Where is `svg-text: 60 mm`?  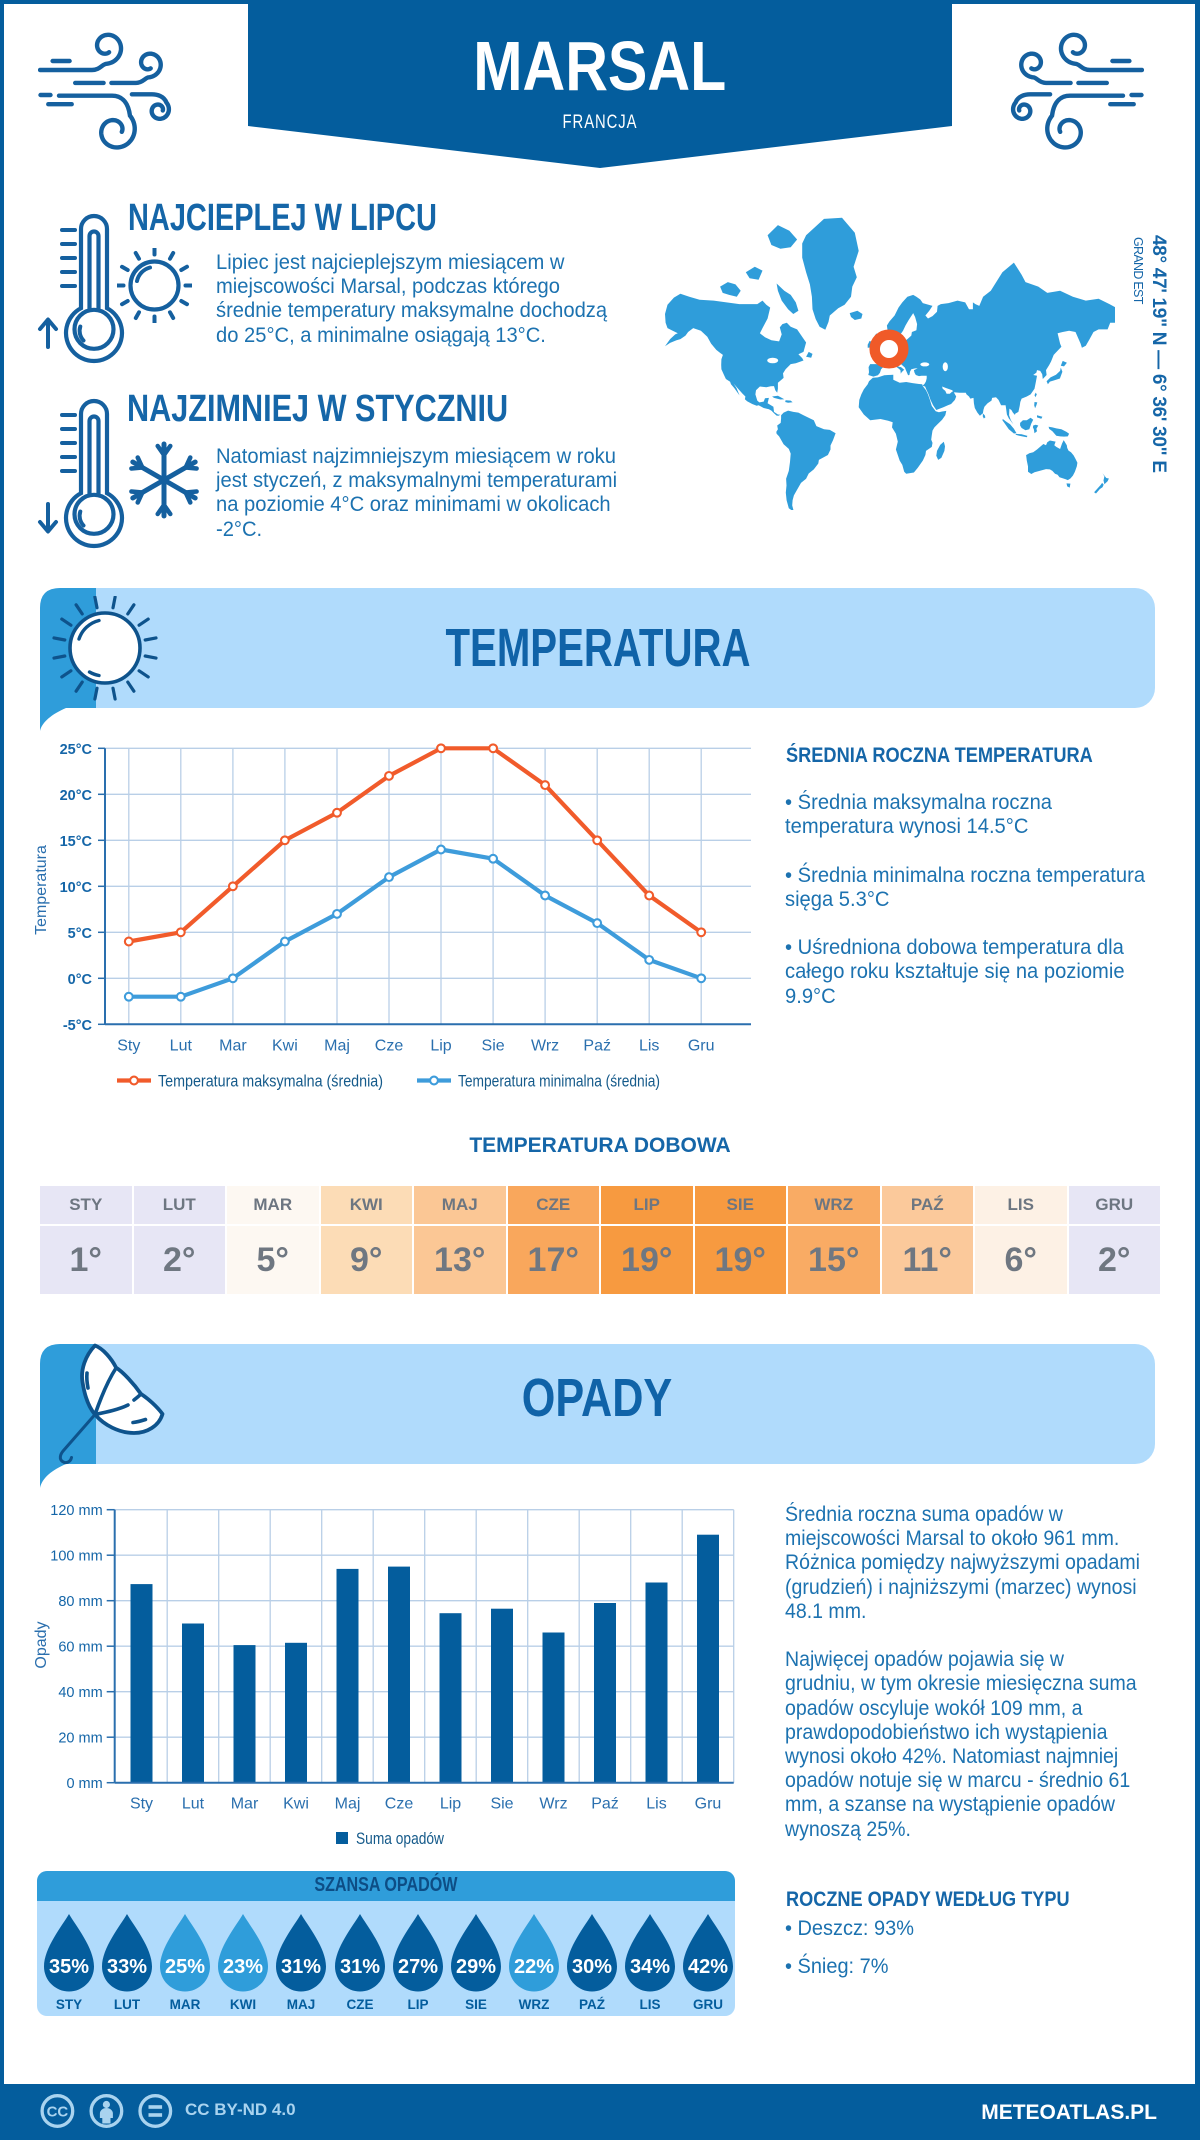
svg-text: 60 mm is located at coordinates (80, 1648).